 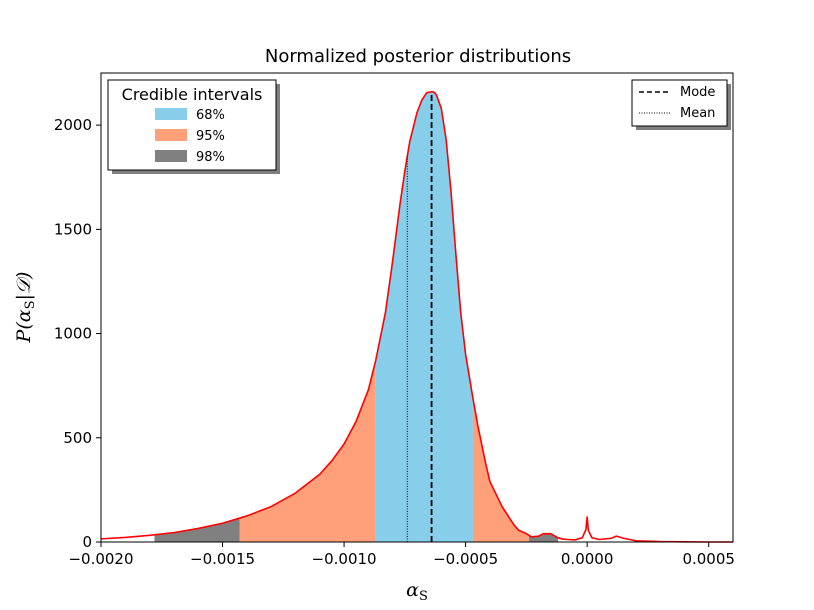 I want to click on x-tick-label: 0.0005, so click(x=708, y=559).